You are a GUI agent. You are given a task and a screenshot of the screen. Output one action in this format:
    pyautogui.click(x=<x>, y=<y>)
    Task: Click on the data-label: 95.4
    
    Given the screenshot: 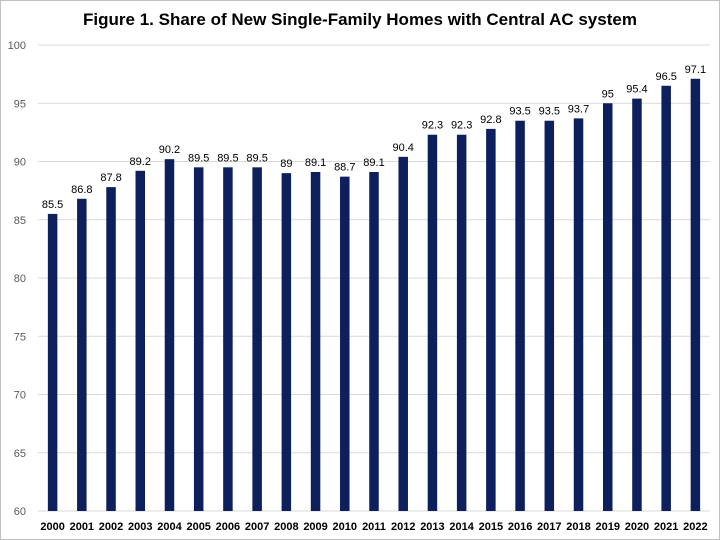 What is the action you would take?
    pyautogui.click(x=636, y=90)
    